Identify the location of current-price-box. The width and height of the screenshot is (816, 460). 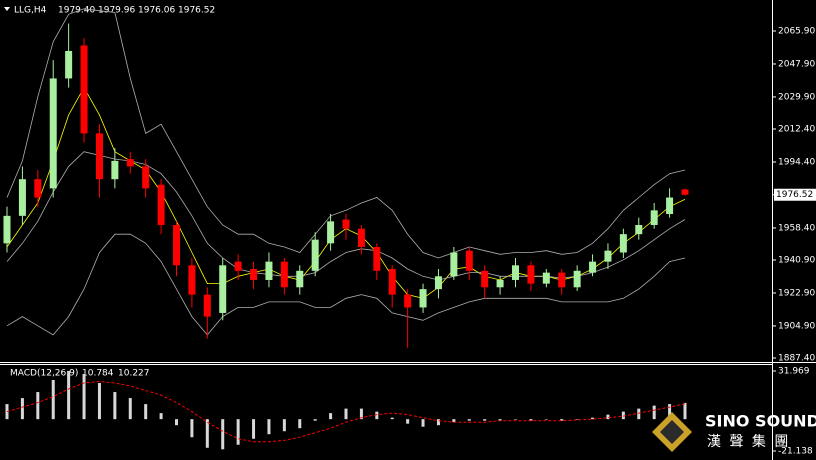
(795, 194).